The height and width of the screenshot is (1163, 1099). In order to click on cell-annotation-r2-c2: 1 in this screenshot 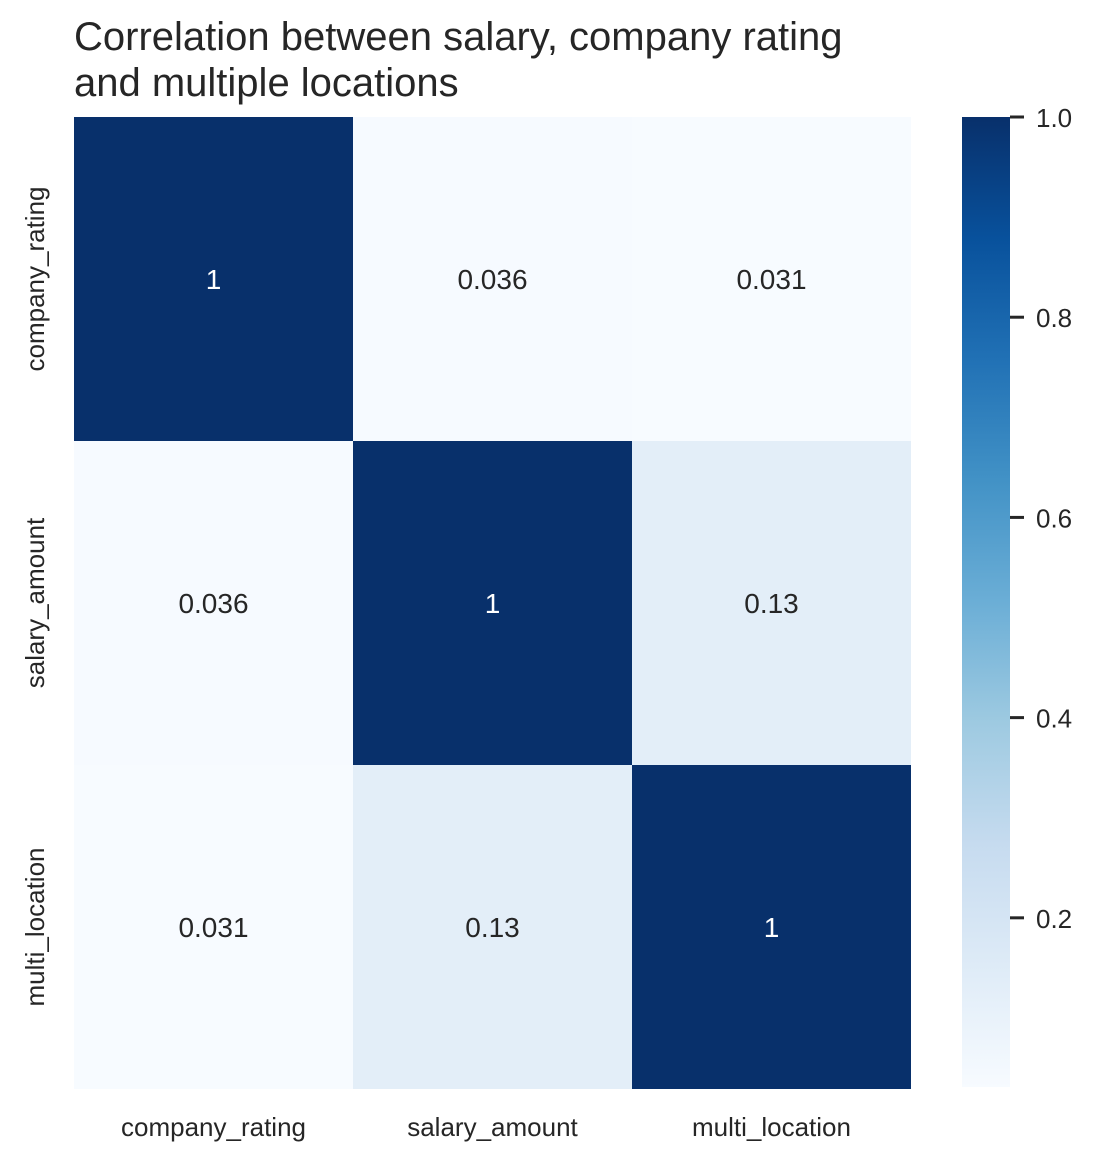, I will do `click(772, 927)`.